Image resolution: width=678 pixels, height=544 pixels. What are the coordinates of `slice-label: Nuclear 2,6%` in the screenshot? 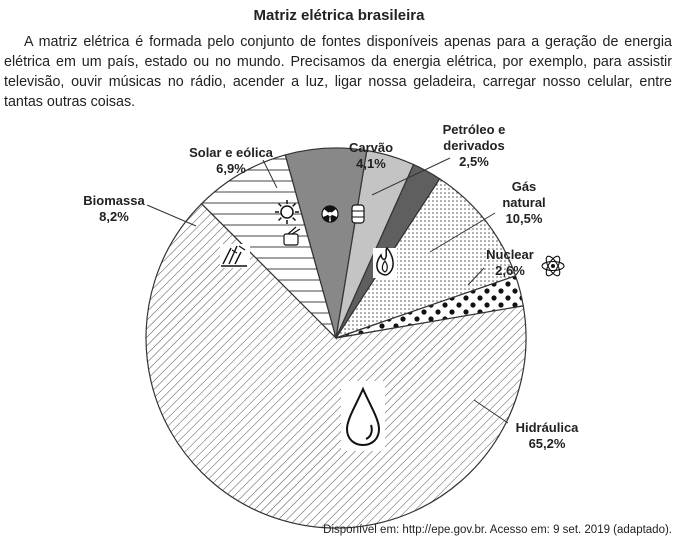 It's located at (510, 262).